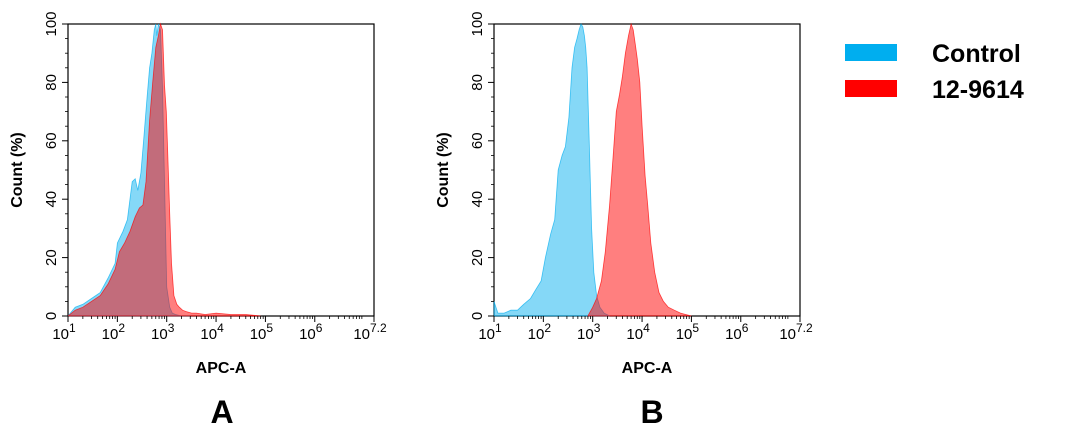  What do you see at coordinates (17, 170) in the screenshot?
I see `panel-a-y-axis-label: Count (%)` at bounding box center [17, 170].